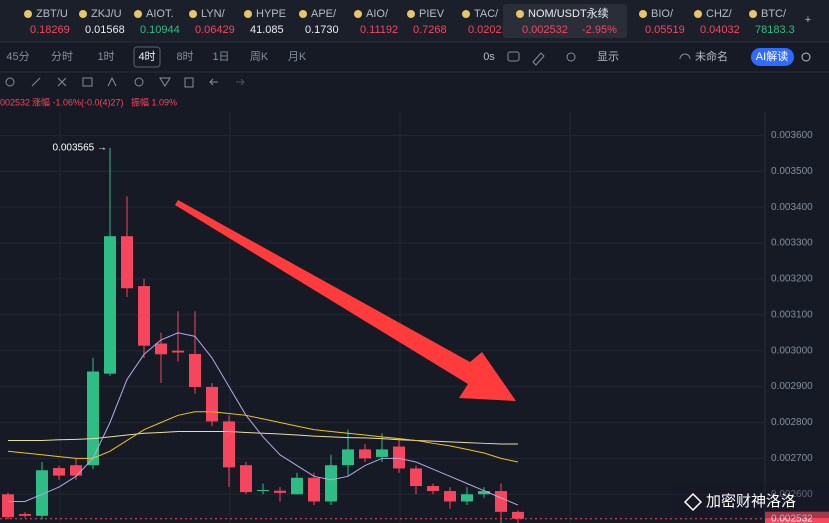 The width and height of the screenshot is (829, 523). Describe the element at coordinates (792, 458) in the screenshot. I see `y-tick-label: 0.002700` at that location.